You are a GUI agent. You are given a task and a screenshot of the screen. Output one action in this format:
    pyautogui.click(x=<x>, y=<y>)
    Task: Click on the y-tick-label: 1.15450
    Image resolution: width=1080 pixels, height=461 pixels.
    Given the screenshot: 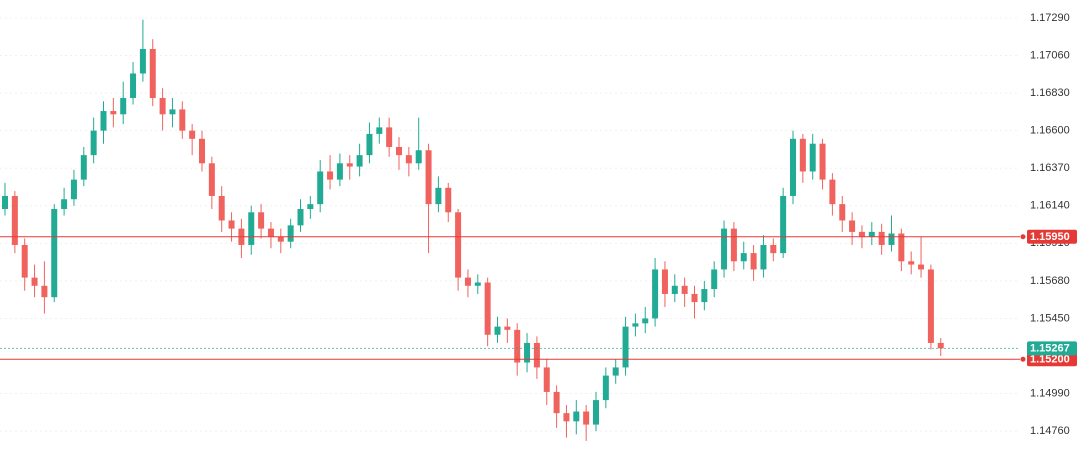 What is the action you would take?
    pyautogui.click(x=1050, y=318)
    